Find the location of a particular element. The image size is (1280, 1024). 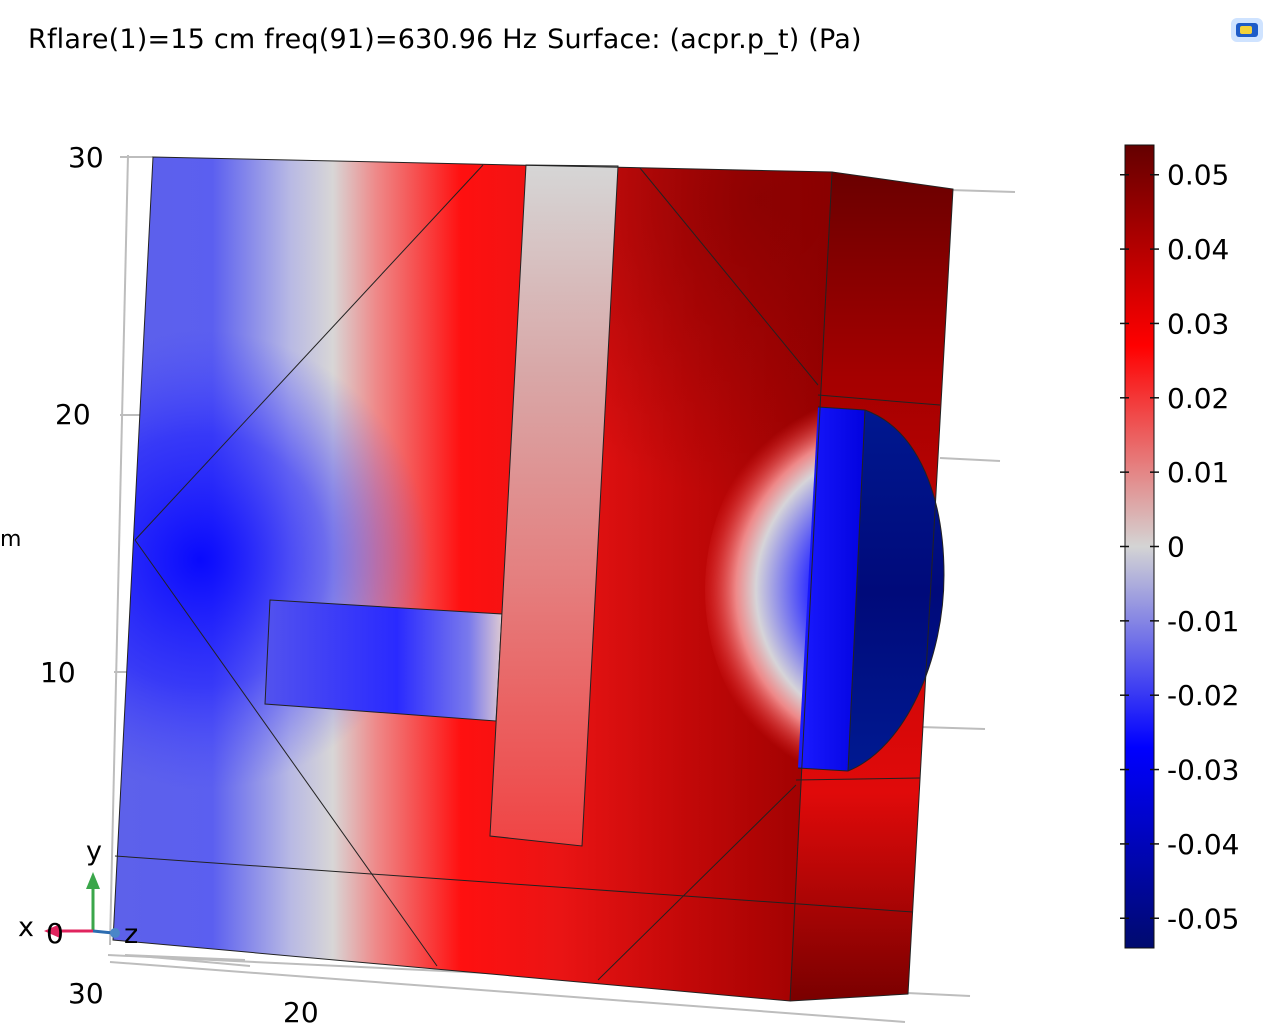

cylinder-face is located at coordinates (896, 590).